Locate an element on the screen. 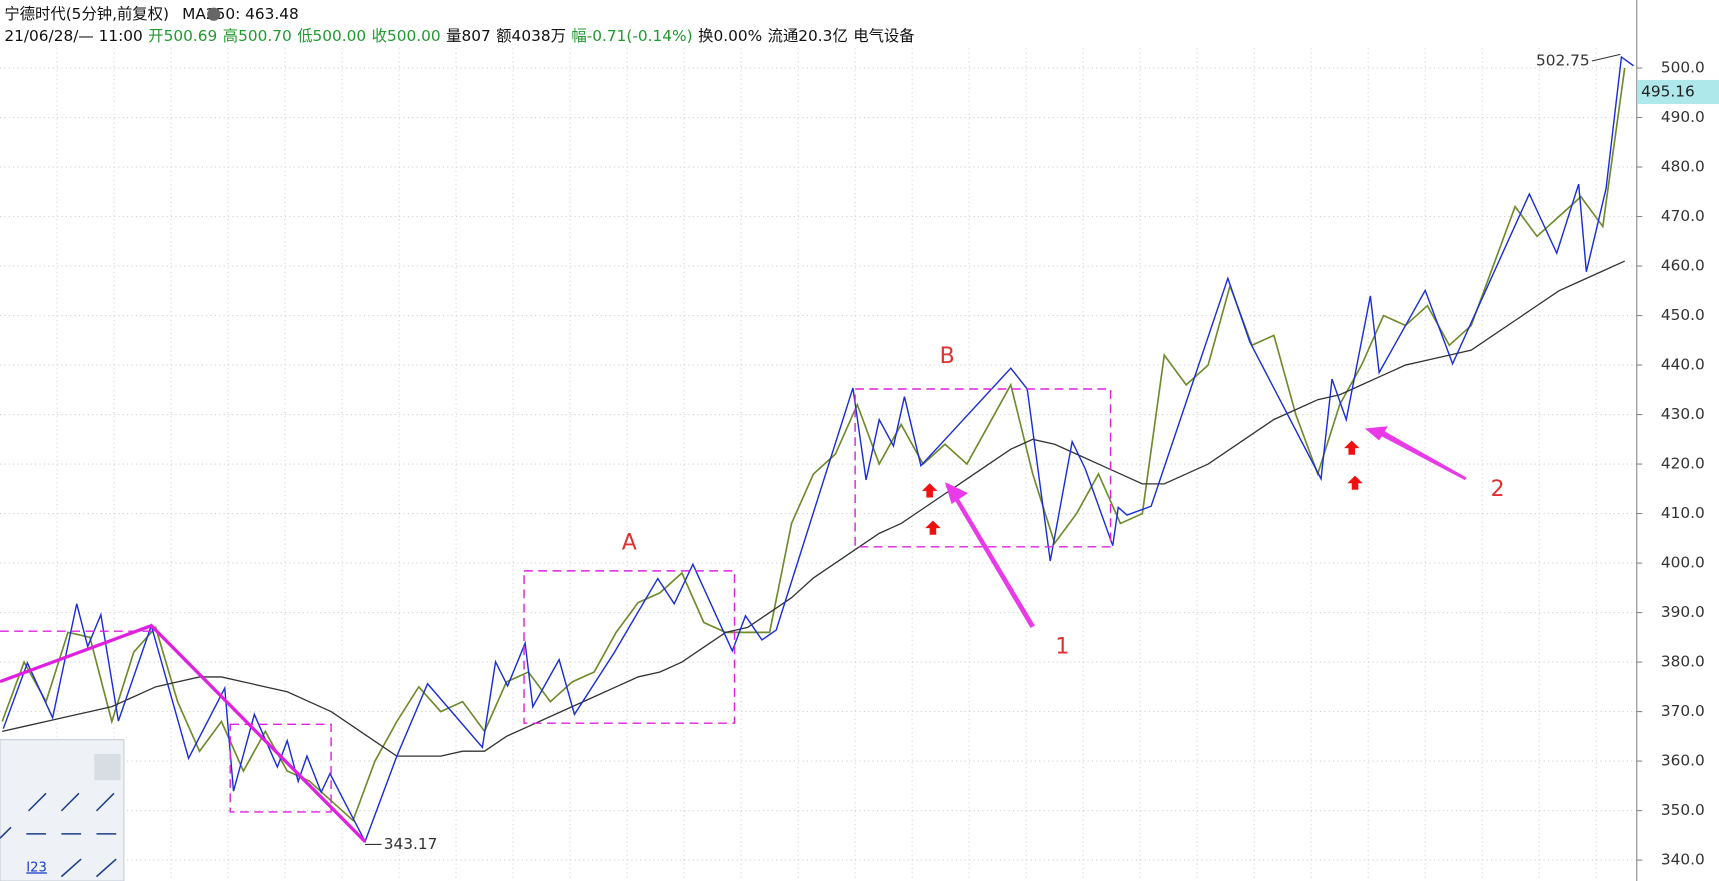 The height and width of the screenshot is (881, 1719). y-tick-label: 480.0 is located at coordinates (1683, 167).